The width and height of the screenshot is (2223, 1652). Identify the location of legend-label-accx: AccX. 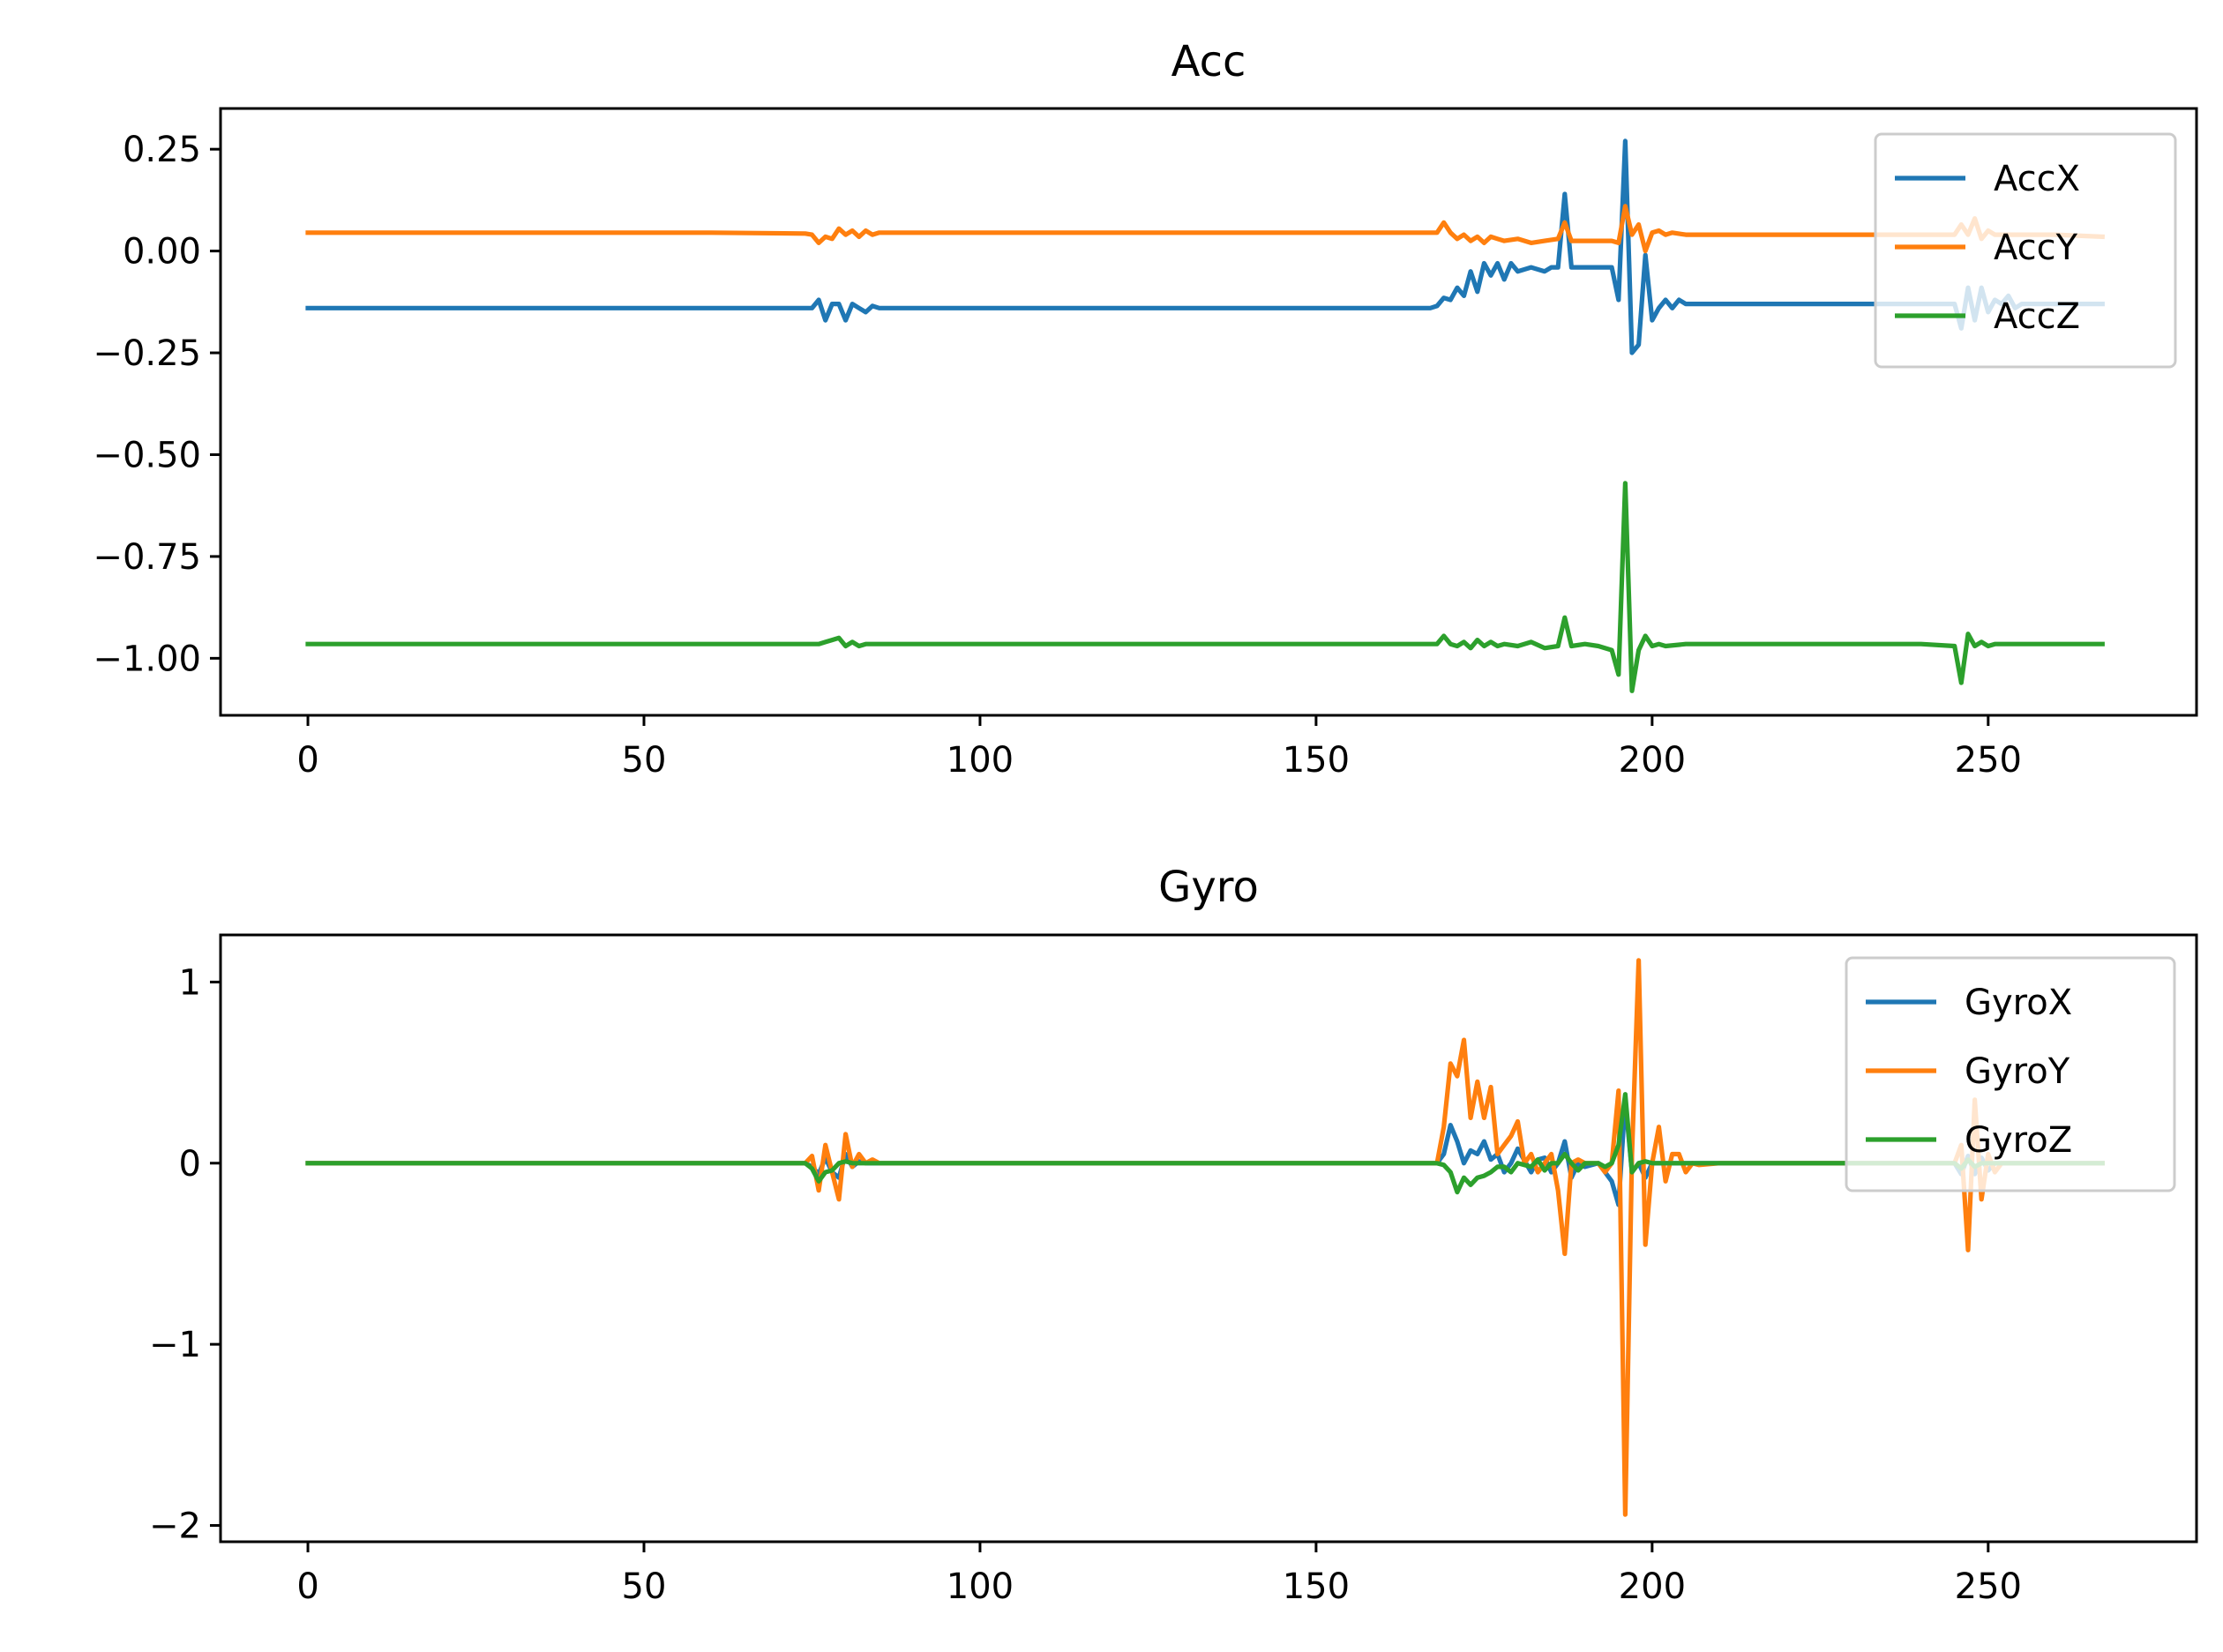
(2037, 179).